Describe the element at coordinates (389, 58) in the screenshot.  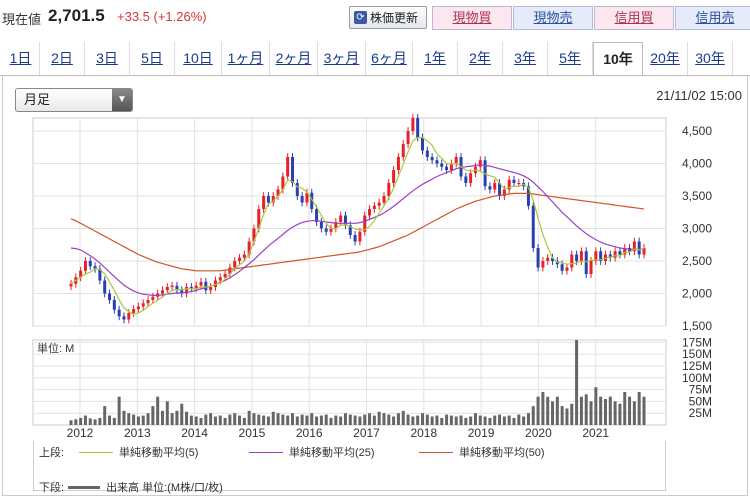
I see `tab-period-8: 6ヶ月` at that location.